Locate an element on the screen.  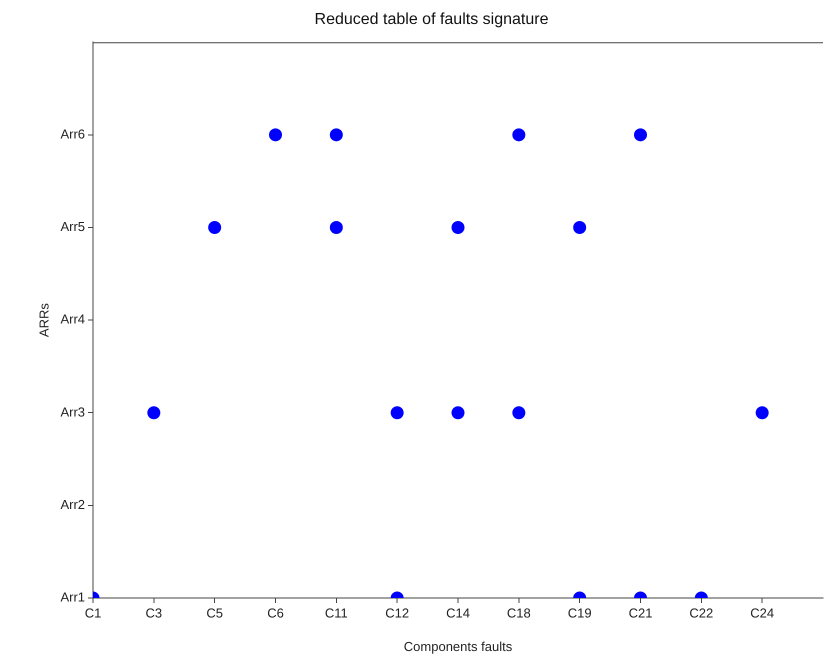
category-label: Arr3 is located at coordinates (72, 412).